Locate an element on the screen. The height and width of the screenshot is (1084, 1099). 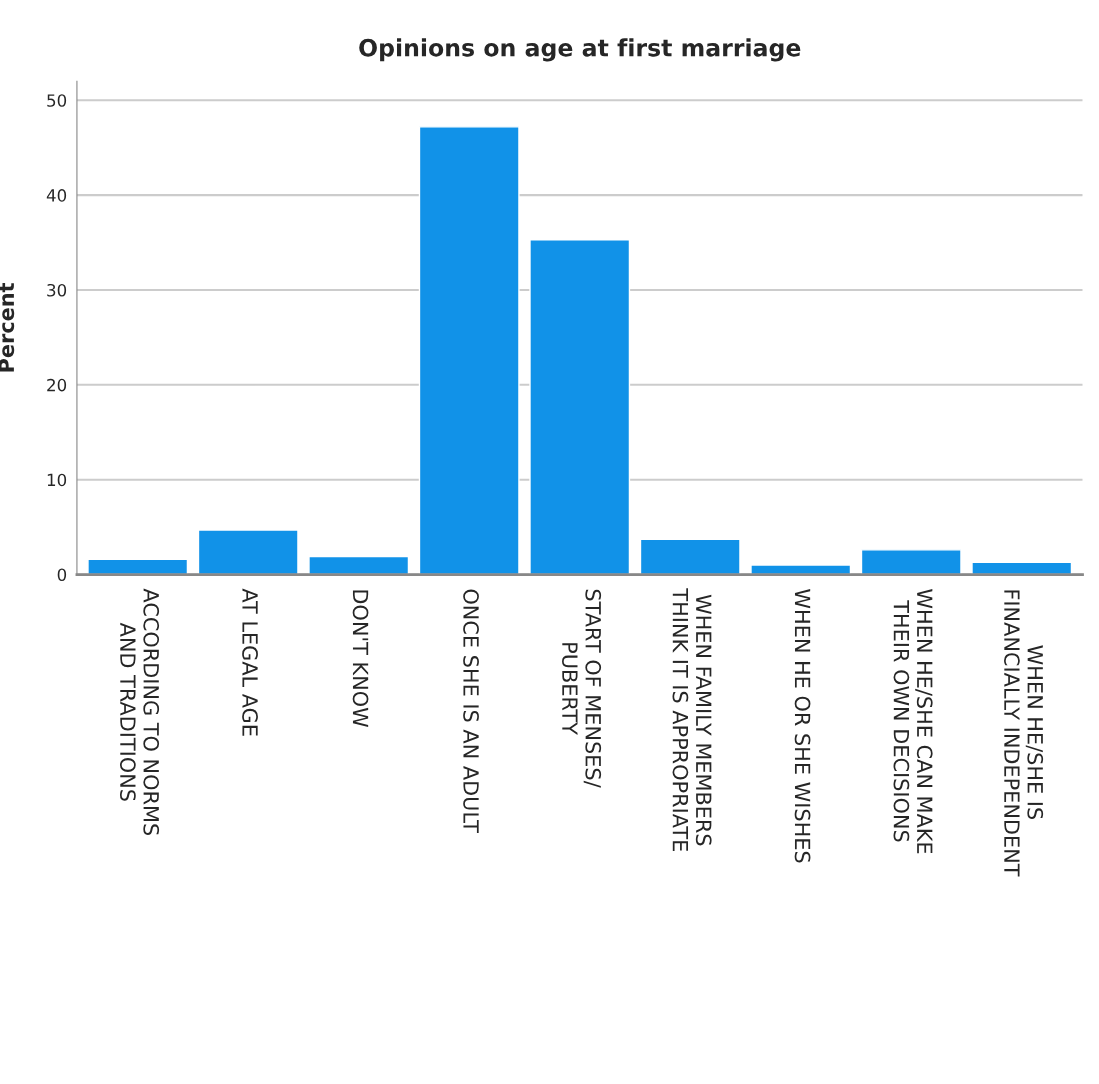
x-tick-label: WHEN HE OR SHE WISHES is located at coordinates (802, 726).